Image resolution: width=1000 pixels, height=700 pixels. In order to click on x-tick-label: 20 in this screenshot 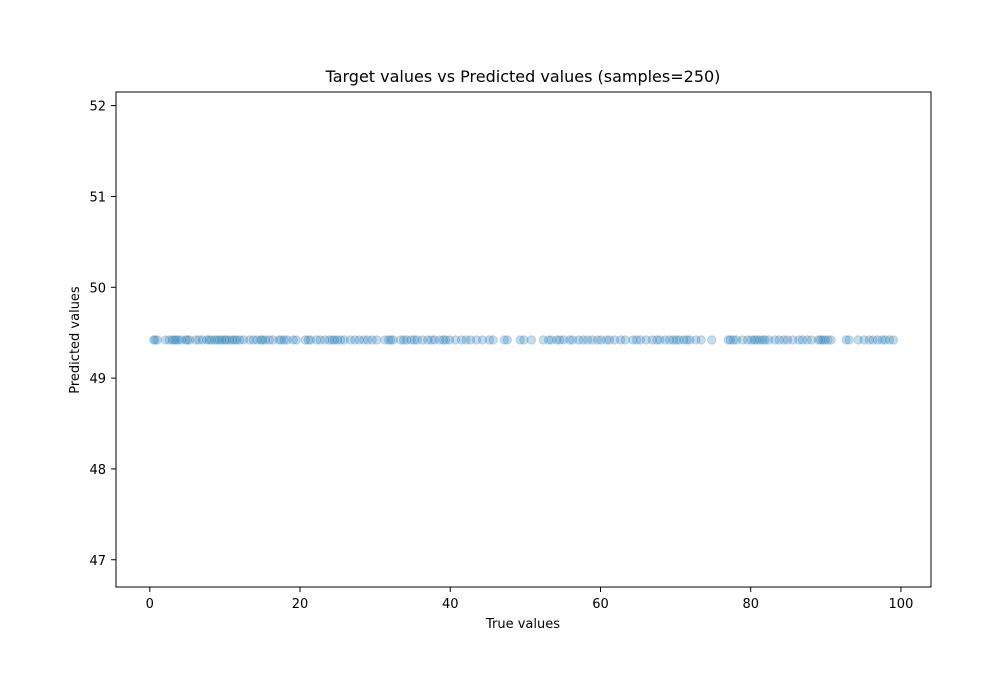, I will do `click(300, 604)`.